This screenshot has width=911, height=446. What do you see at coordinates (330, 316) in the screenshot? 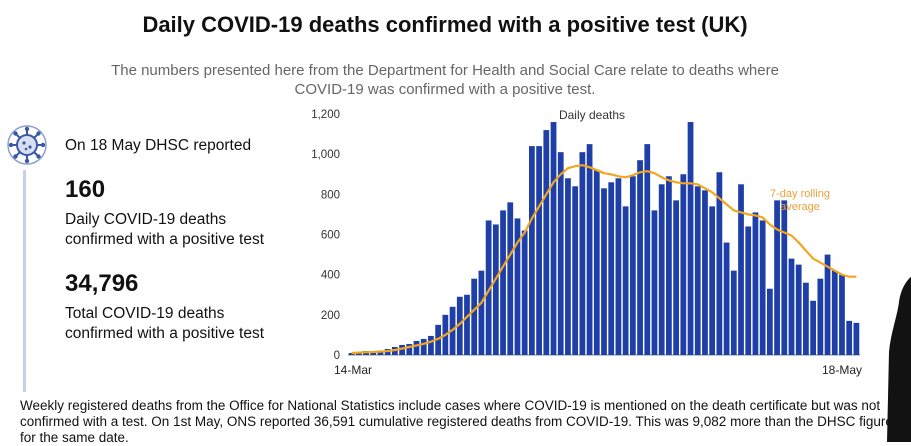
I see `y-tick-label: 200` at bounding box center [330, 316].